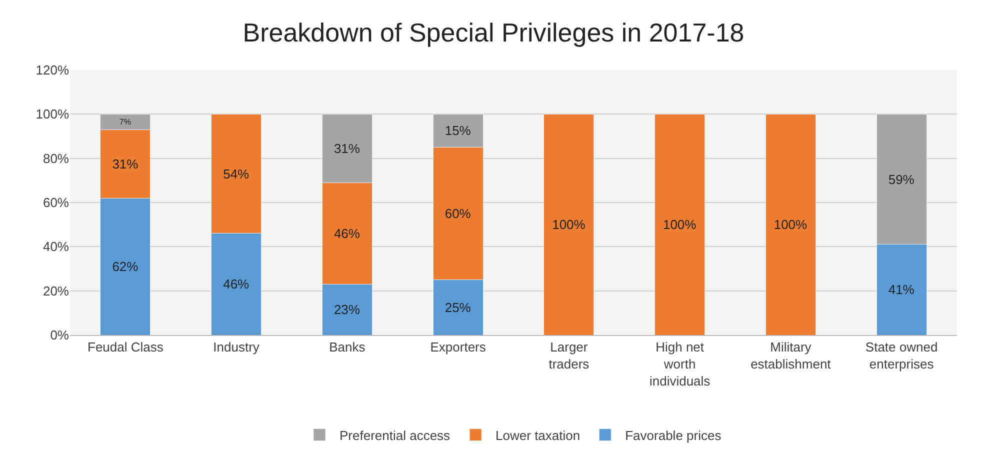 This screenshot has height=462, width=987. I want to click on data-label: 25%, so click(458, 307).